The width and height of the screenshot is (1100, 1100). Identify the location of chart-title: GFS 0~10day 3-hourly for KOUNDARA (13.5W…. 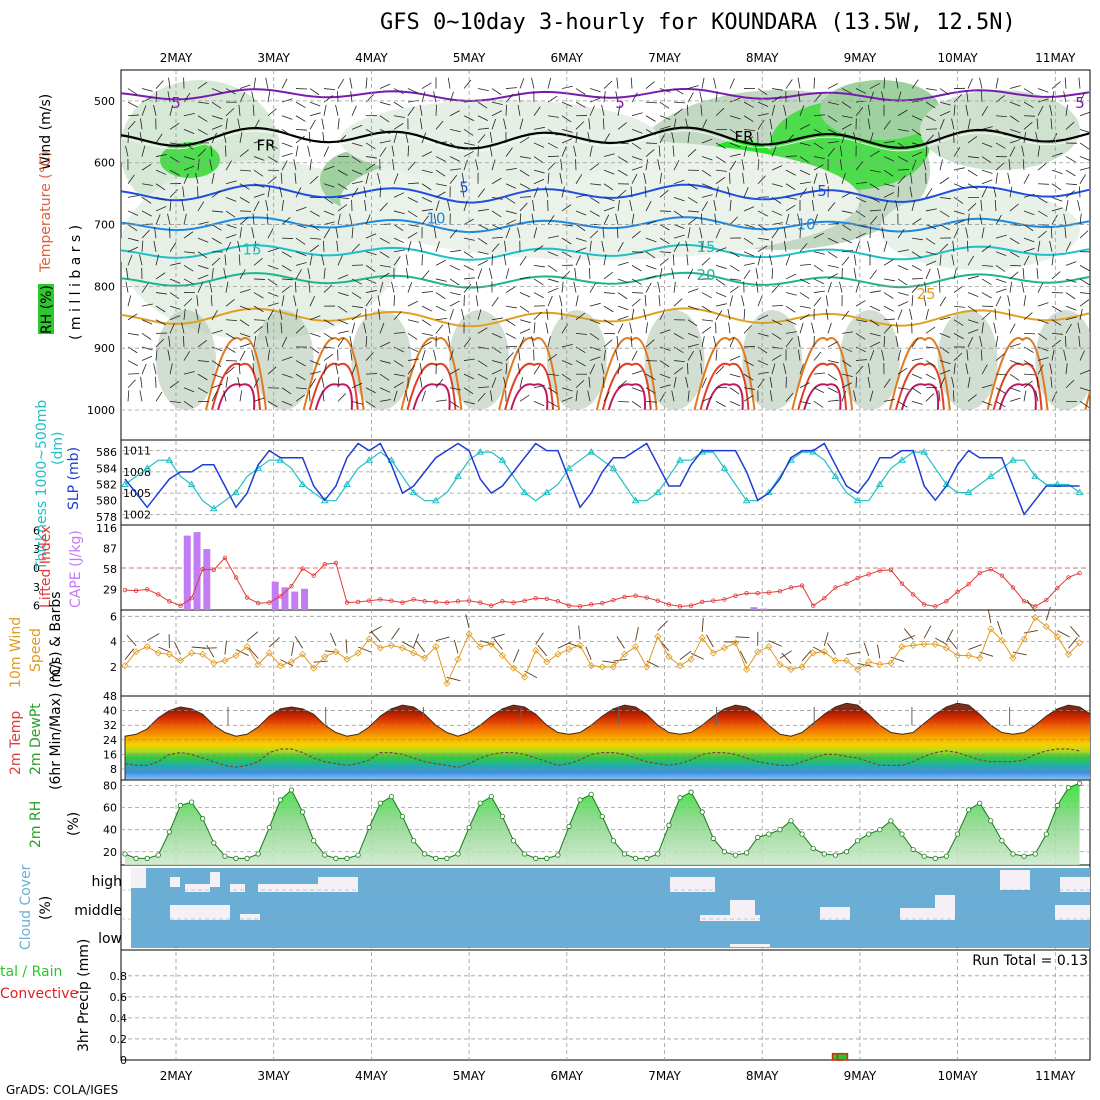
(698, 22).